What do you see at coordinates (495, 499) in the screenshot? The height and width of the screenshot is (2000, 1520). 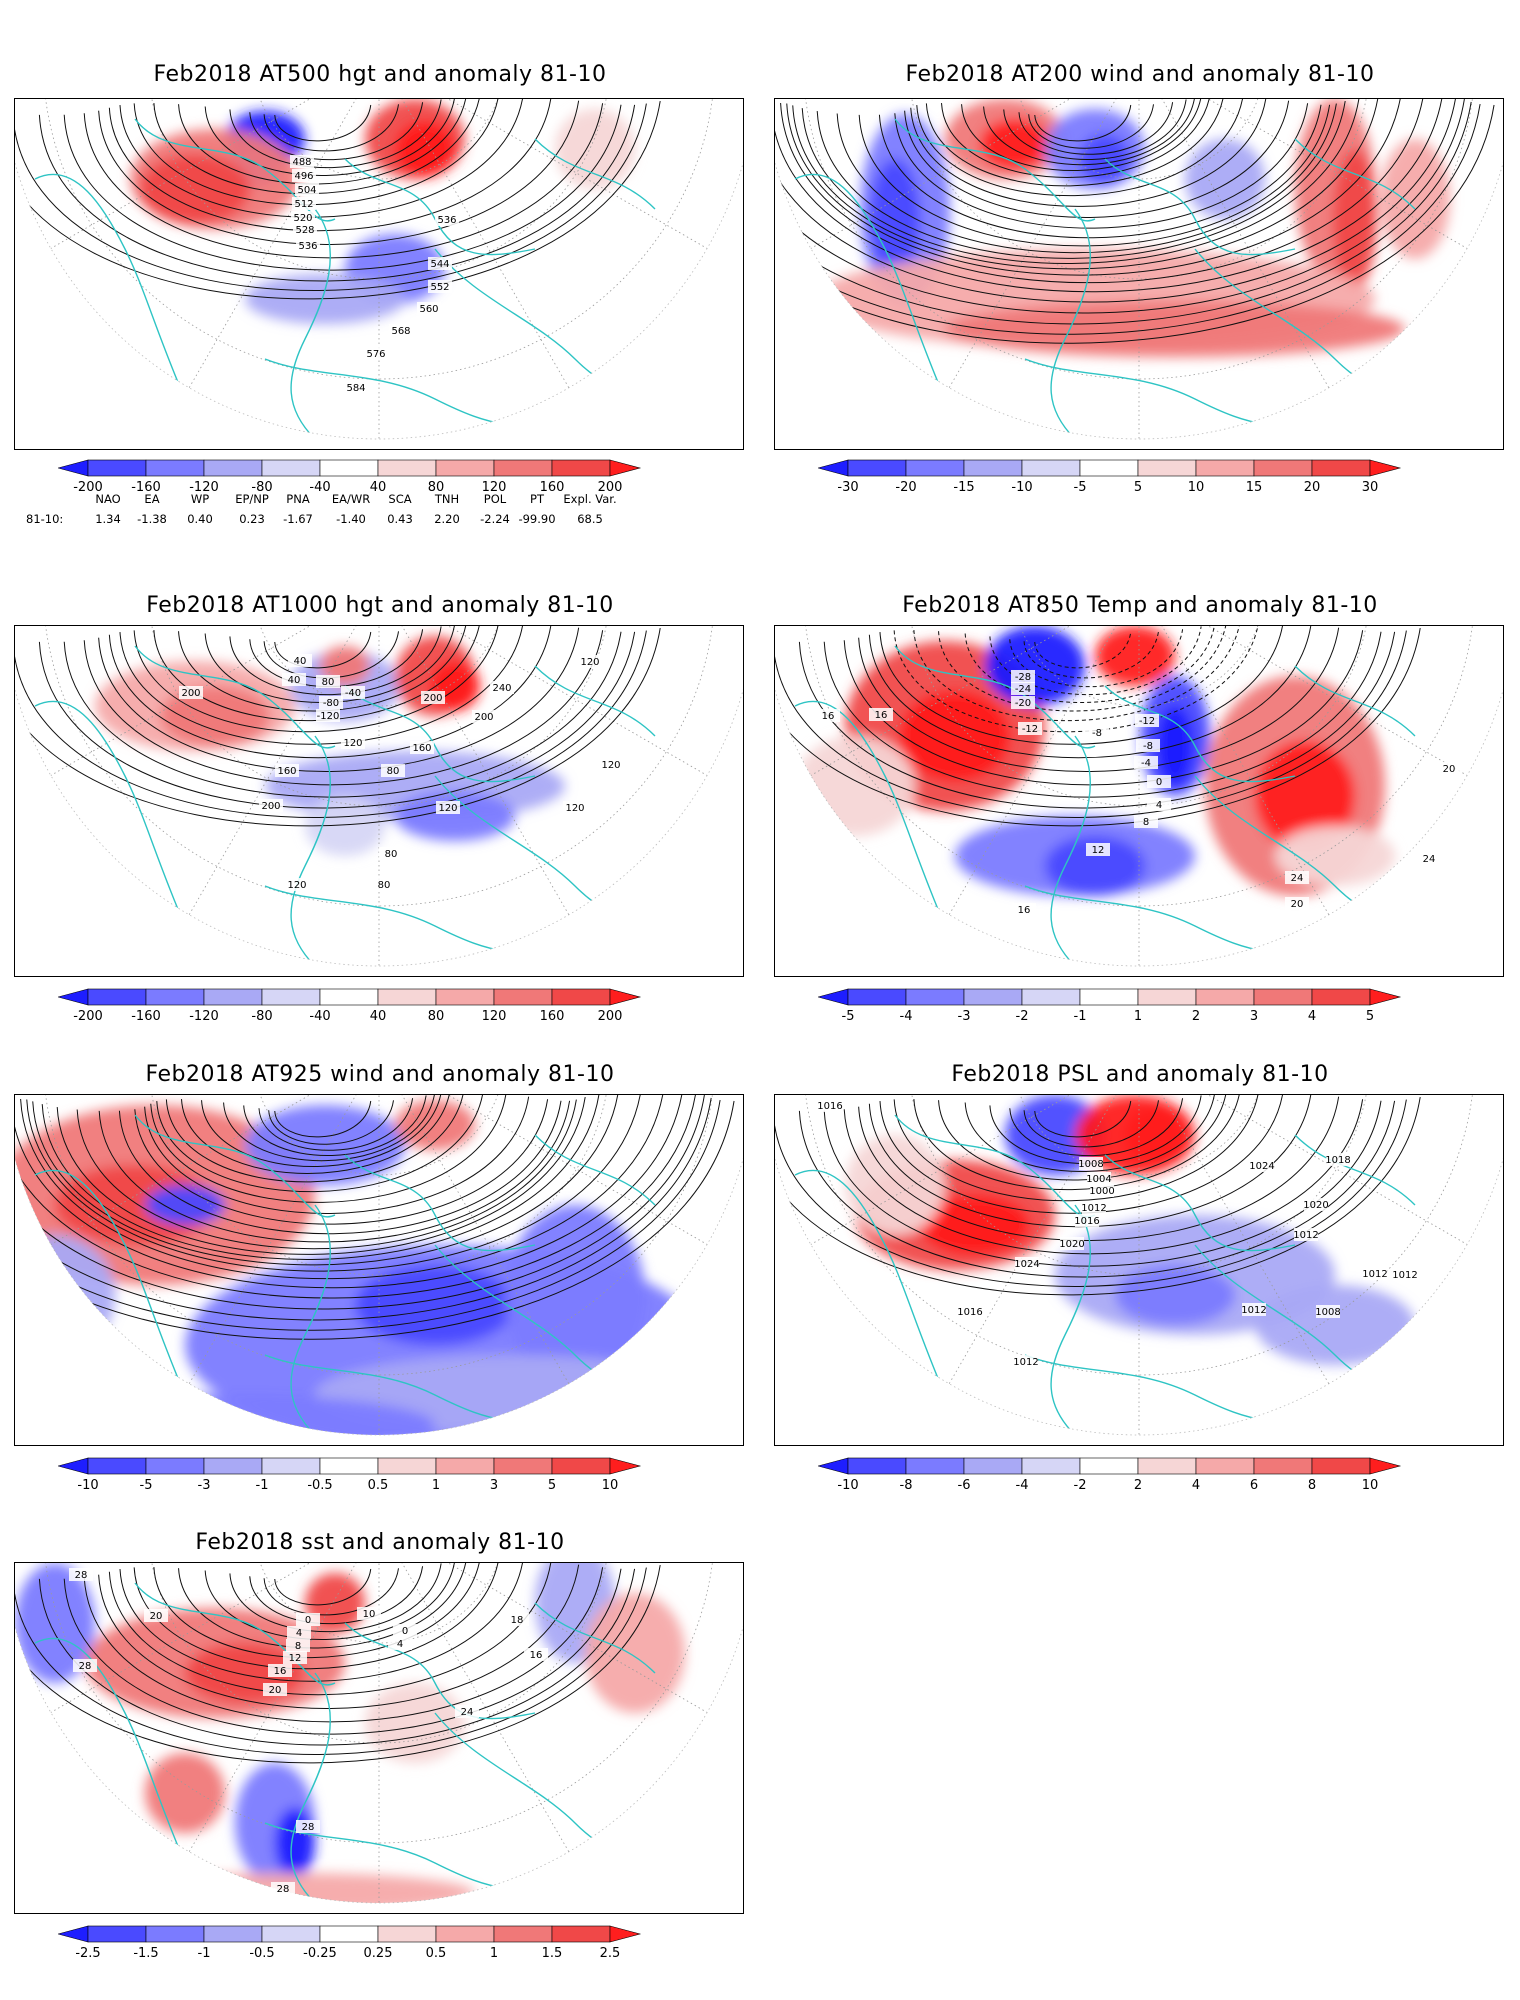 I see `index-header: POL` at bounding box center [495, 499].